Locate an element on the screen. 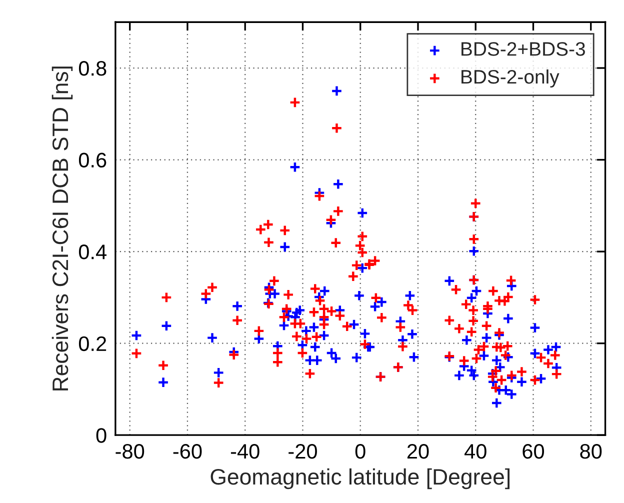 The height and width of the screenshot is (503, 624). x-tick-label: -60 is located at coordinates (187, 451).